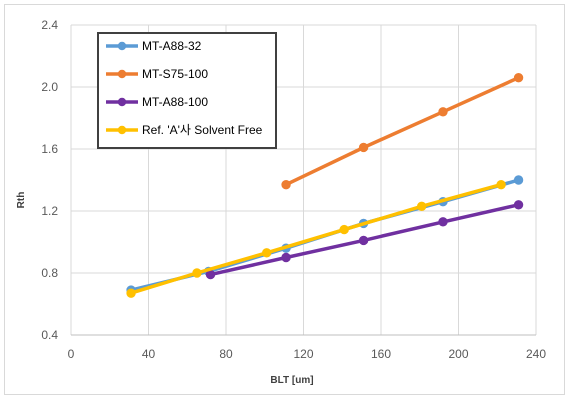 The width and height of the screenshot is (573, 403). I want to click on legend-item: Ref. 'A'사 Solvent Free, so click(184, 130).